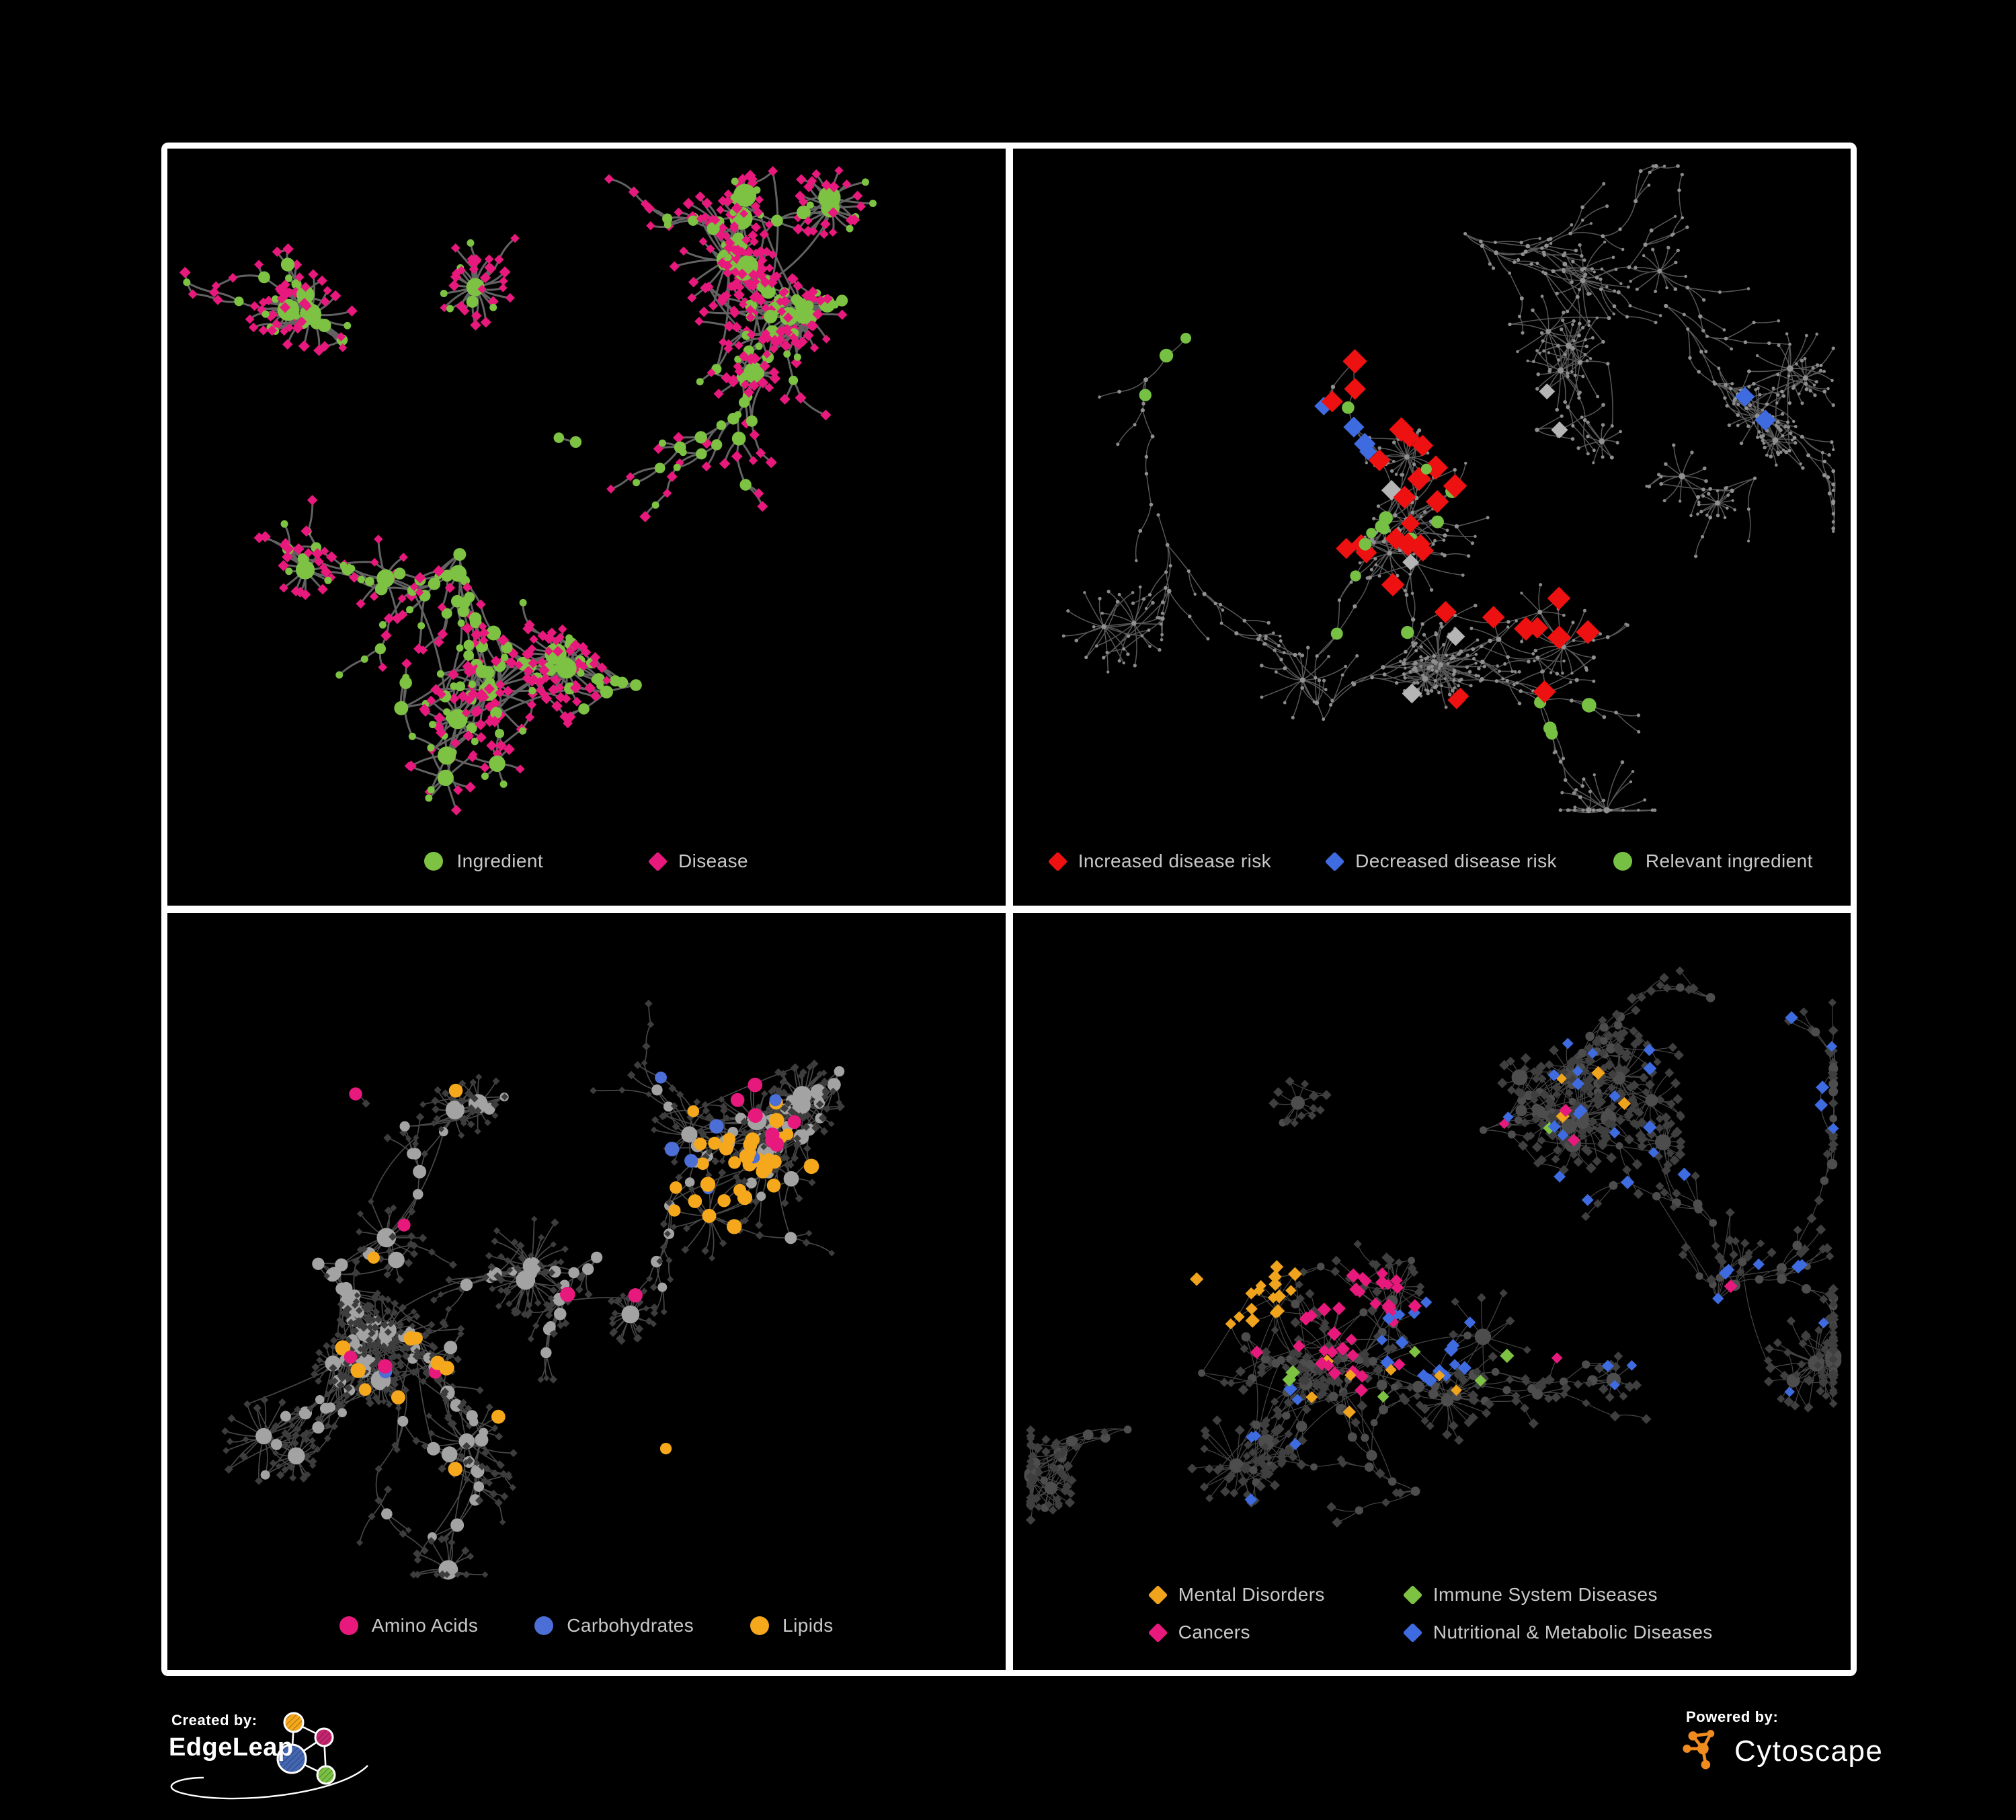 The image size is (2016, 1820). I want to click on decreased-risk-swatch-icon, so click(1334, 861).